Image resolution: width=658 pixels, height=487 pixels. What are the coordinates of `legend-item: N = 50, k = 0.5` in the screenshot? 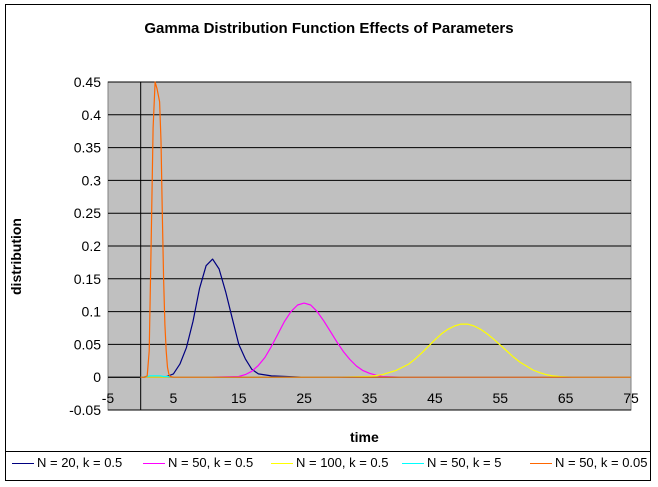 It's located at (198, 462).